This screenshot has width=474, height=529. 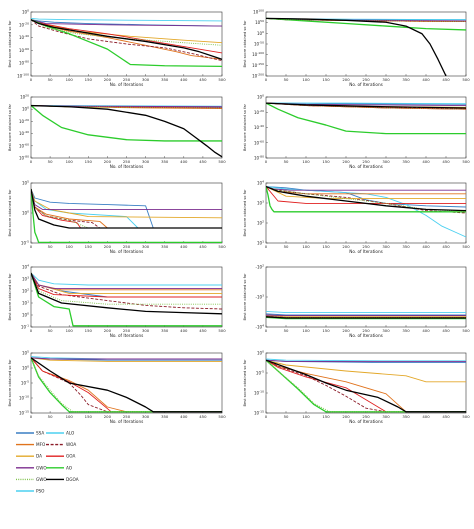 I want to click on legend-label: AO, so click(x=69, y=467).